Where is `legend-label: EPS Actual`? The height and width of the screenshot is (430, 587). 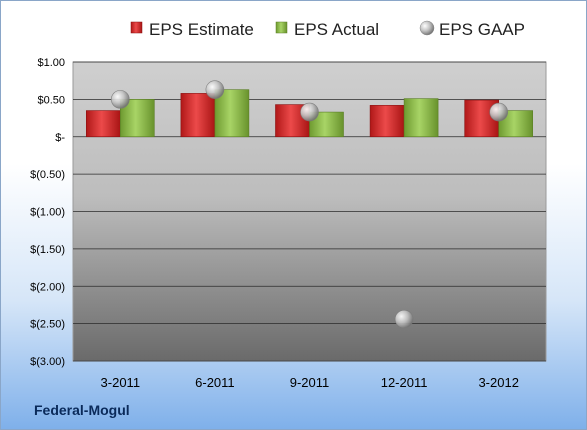
legend-label: EPS Actual is located at coordinates (336, 29).